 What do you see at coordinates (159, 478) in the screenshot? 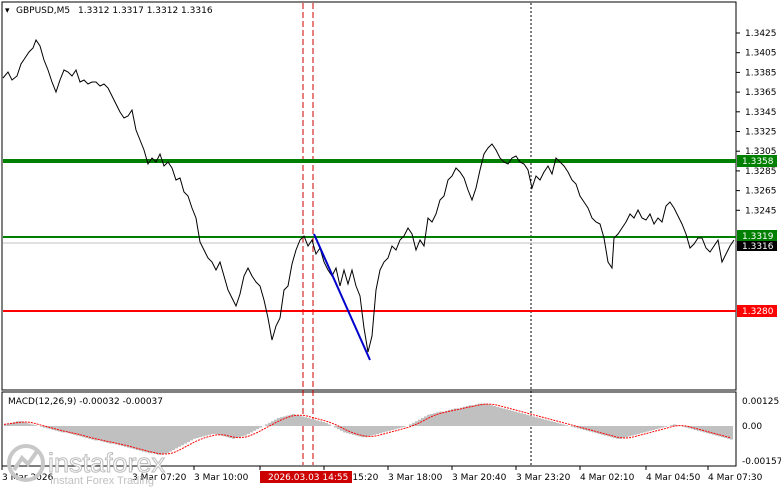
I see `time-tick-label: 3 Mar 07:20` at bounding box center [159, 478].